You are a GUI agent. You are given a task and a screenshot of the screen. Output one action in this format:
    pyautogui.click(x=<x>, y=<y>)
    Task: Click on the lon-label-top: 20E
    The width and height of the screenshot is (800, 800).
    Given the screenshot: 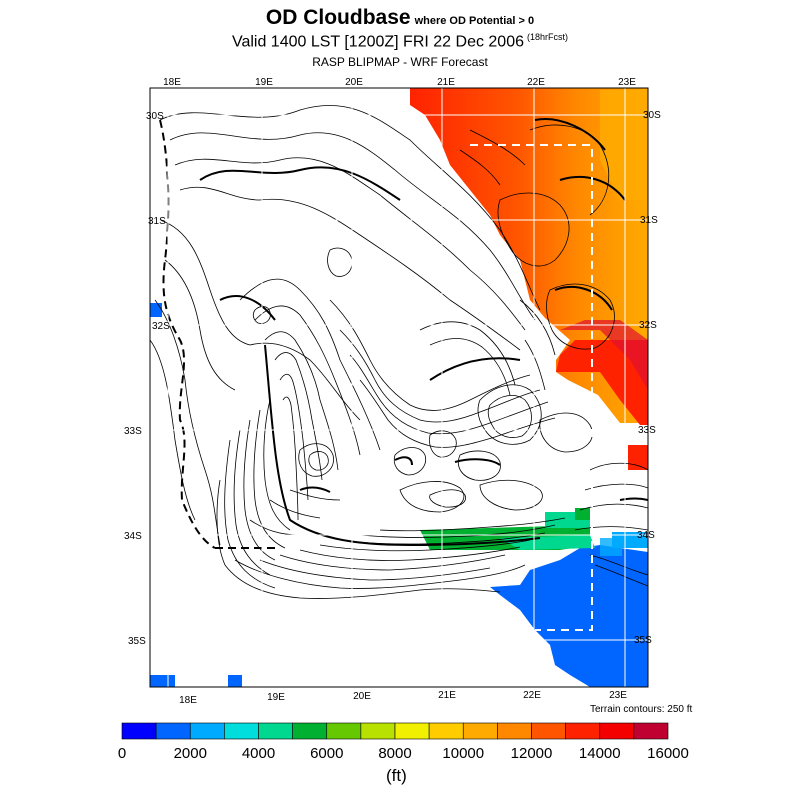 What is the action you would take?
    pyautogui.click(x=354, y=82)
    